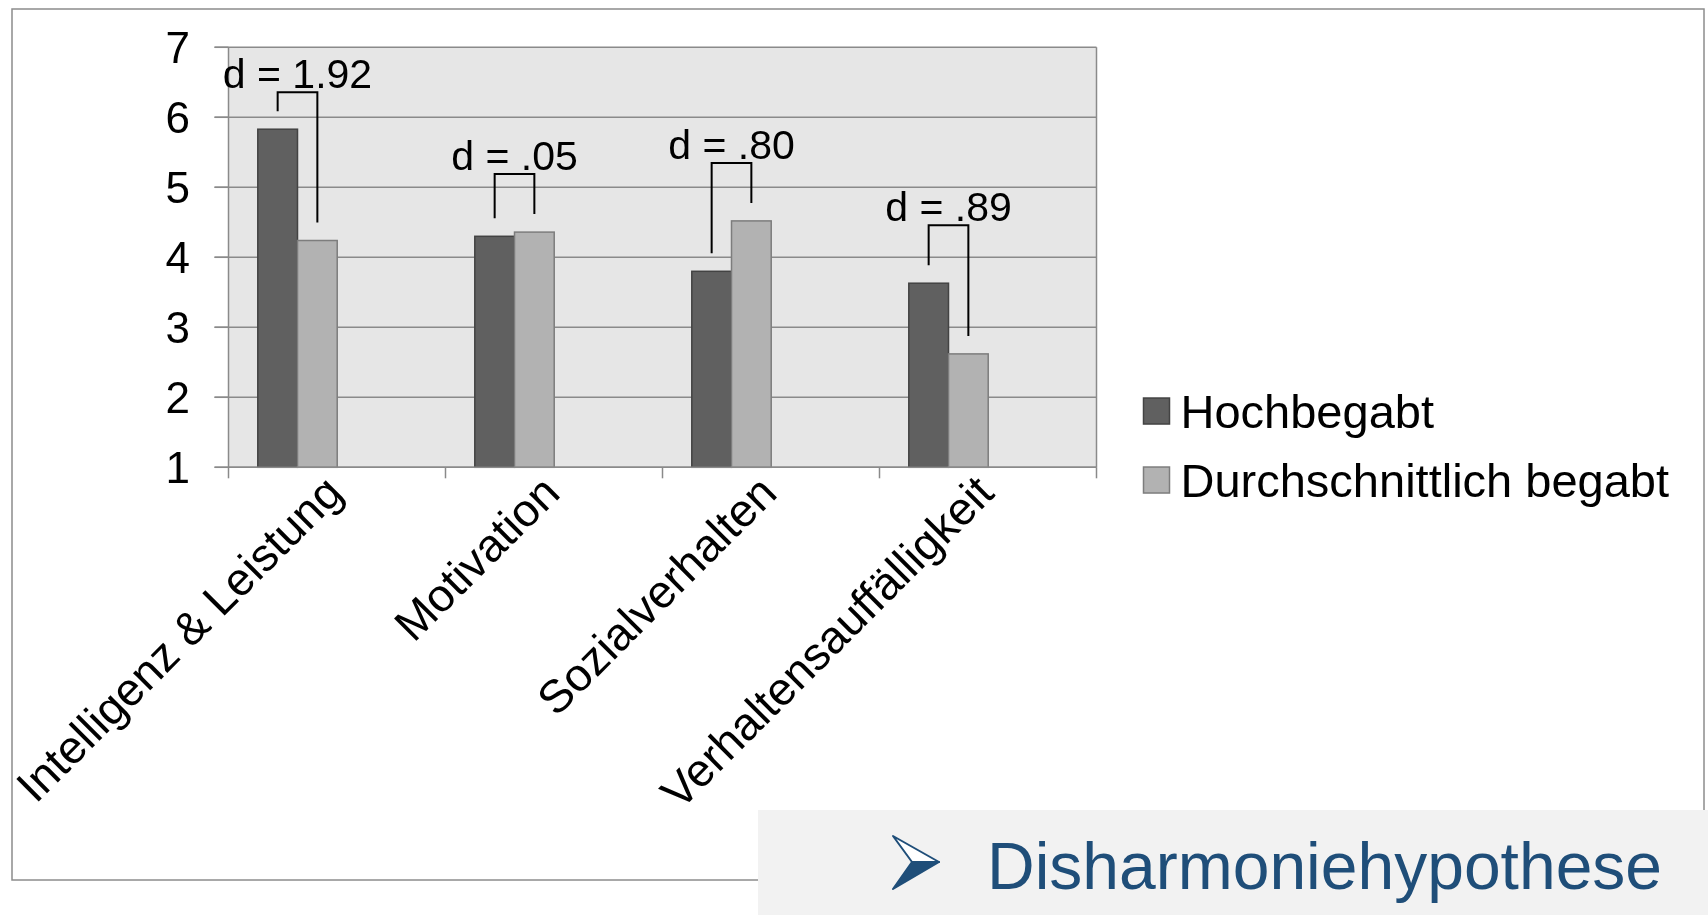  I want to click on annotation: d = .05, so click(514, 156).